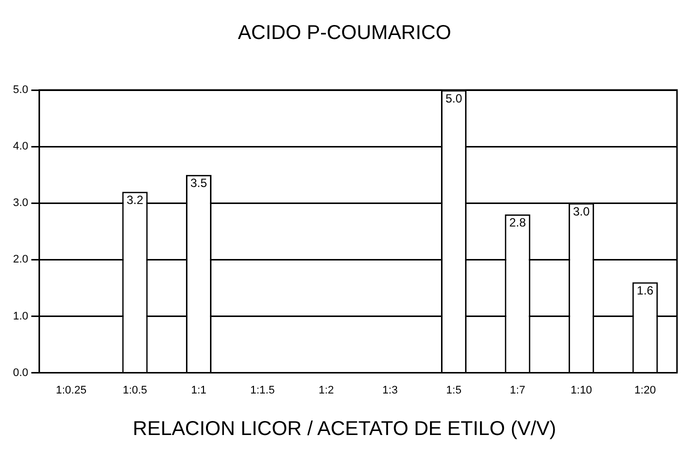 Image resolution: width=689 pixels, height=459 pixels. I want to click on y-tick-label: 0.0, so click(20, 372).